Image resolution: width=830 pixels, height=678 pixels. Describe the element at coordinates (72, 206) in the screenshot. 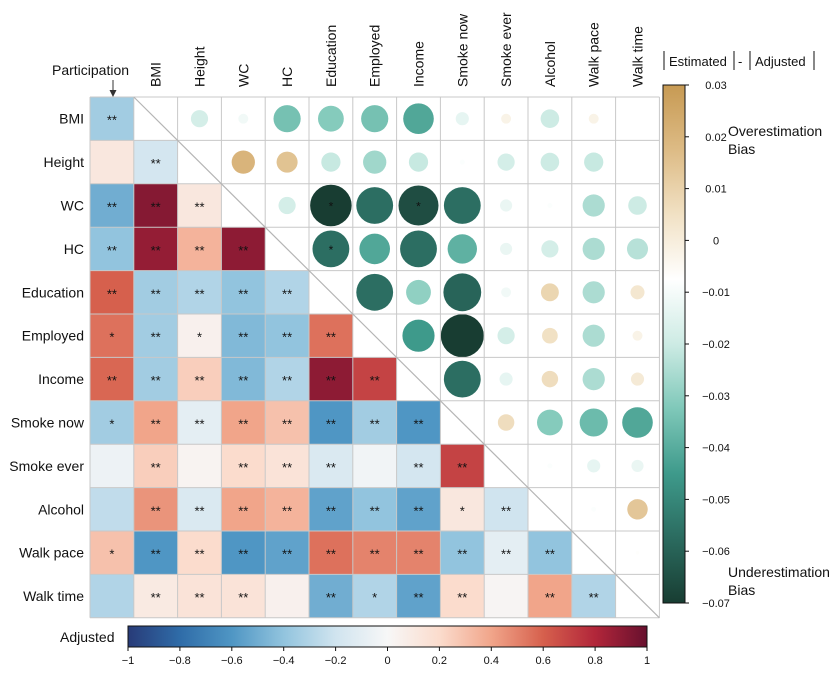

I see `row-label: WC` at that location.